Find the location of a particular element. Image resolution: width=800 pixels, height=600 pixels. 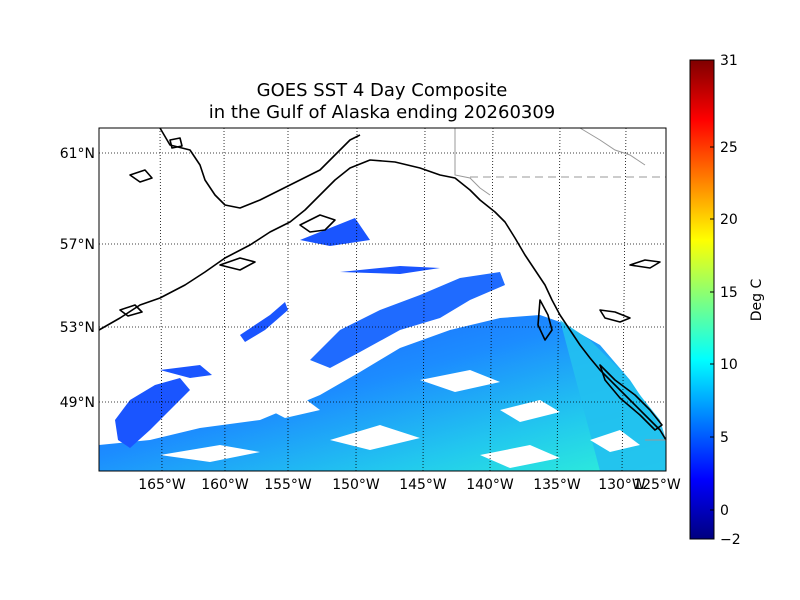

bering-coast is located at coordinates (260, 168).